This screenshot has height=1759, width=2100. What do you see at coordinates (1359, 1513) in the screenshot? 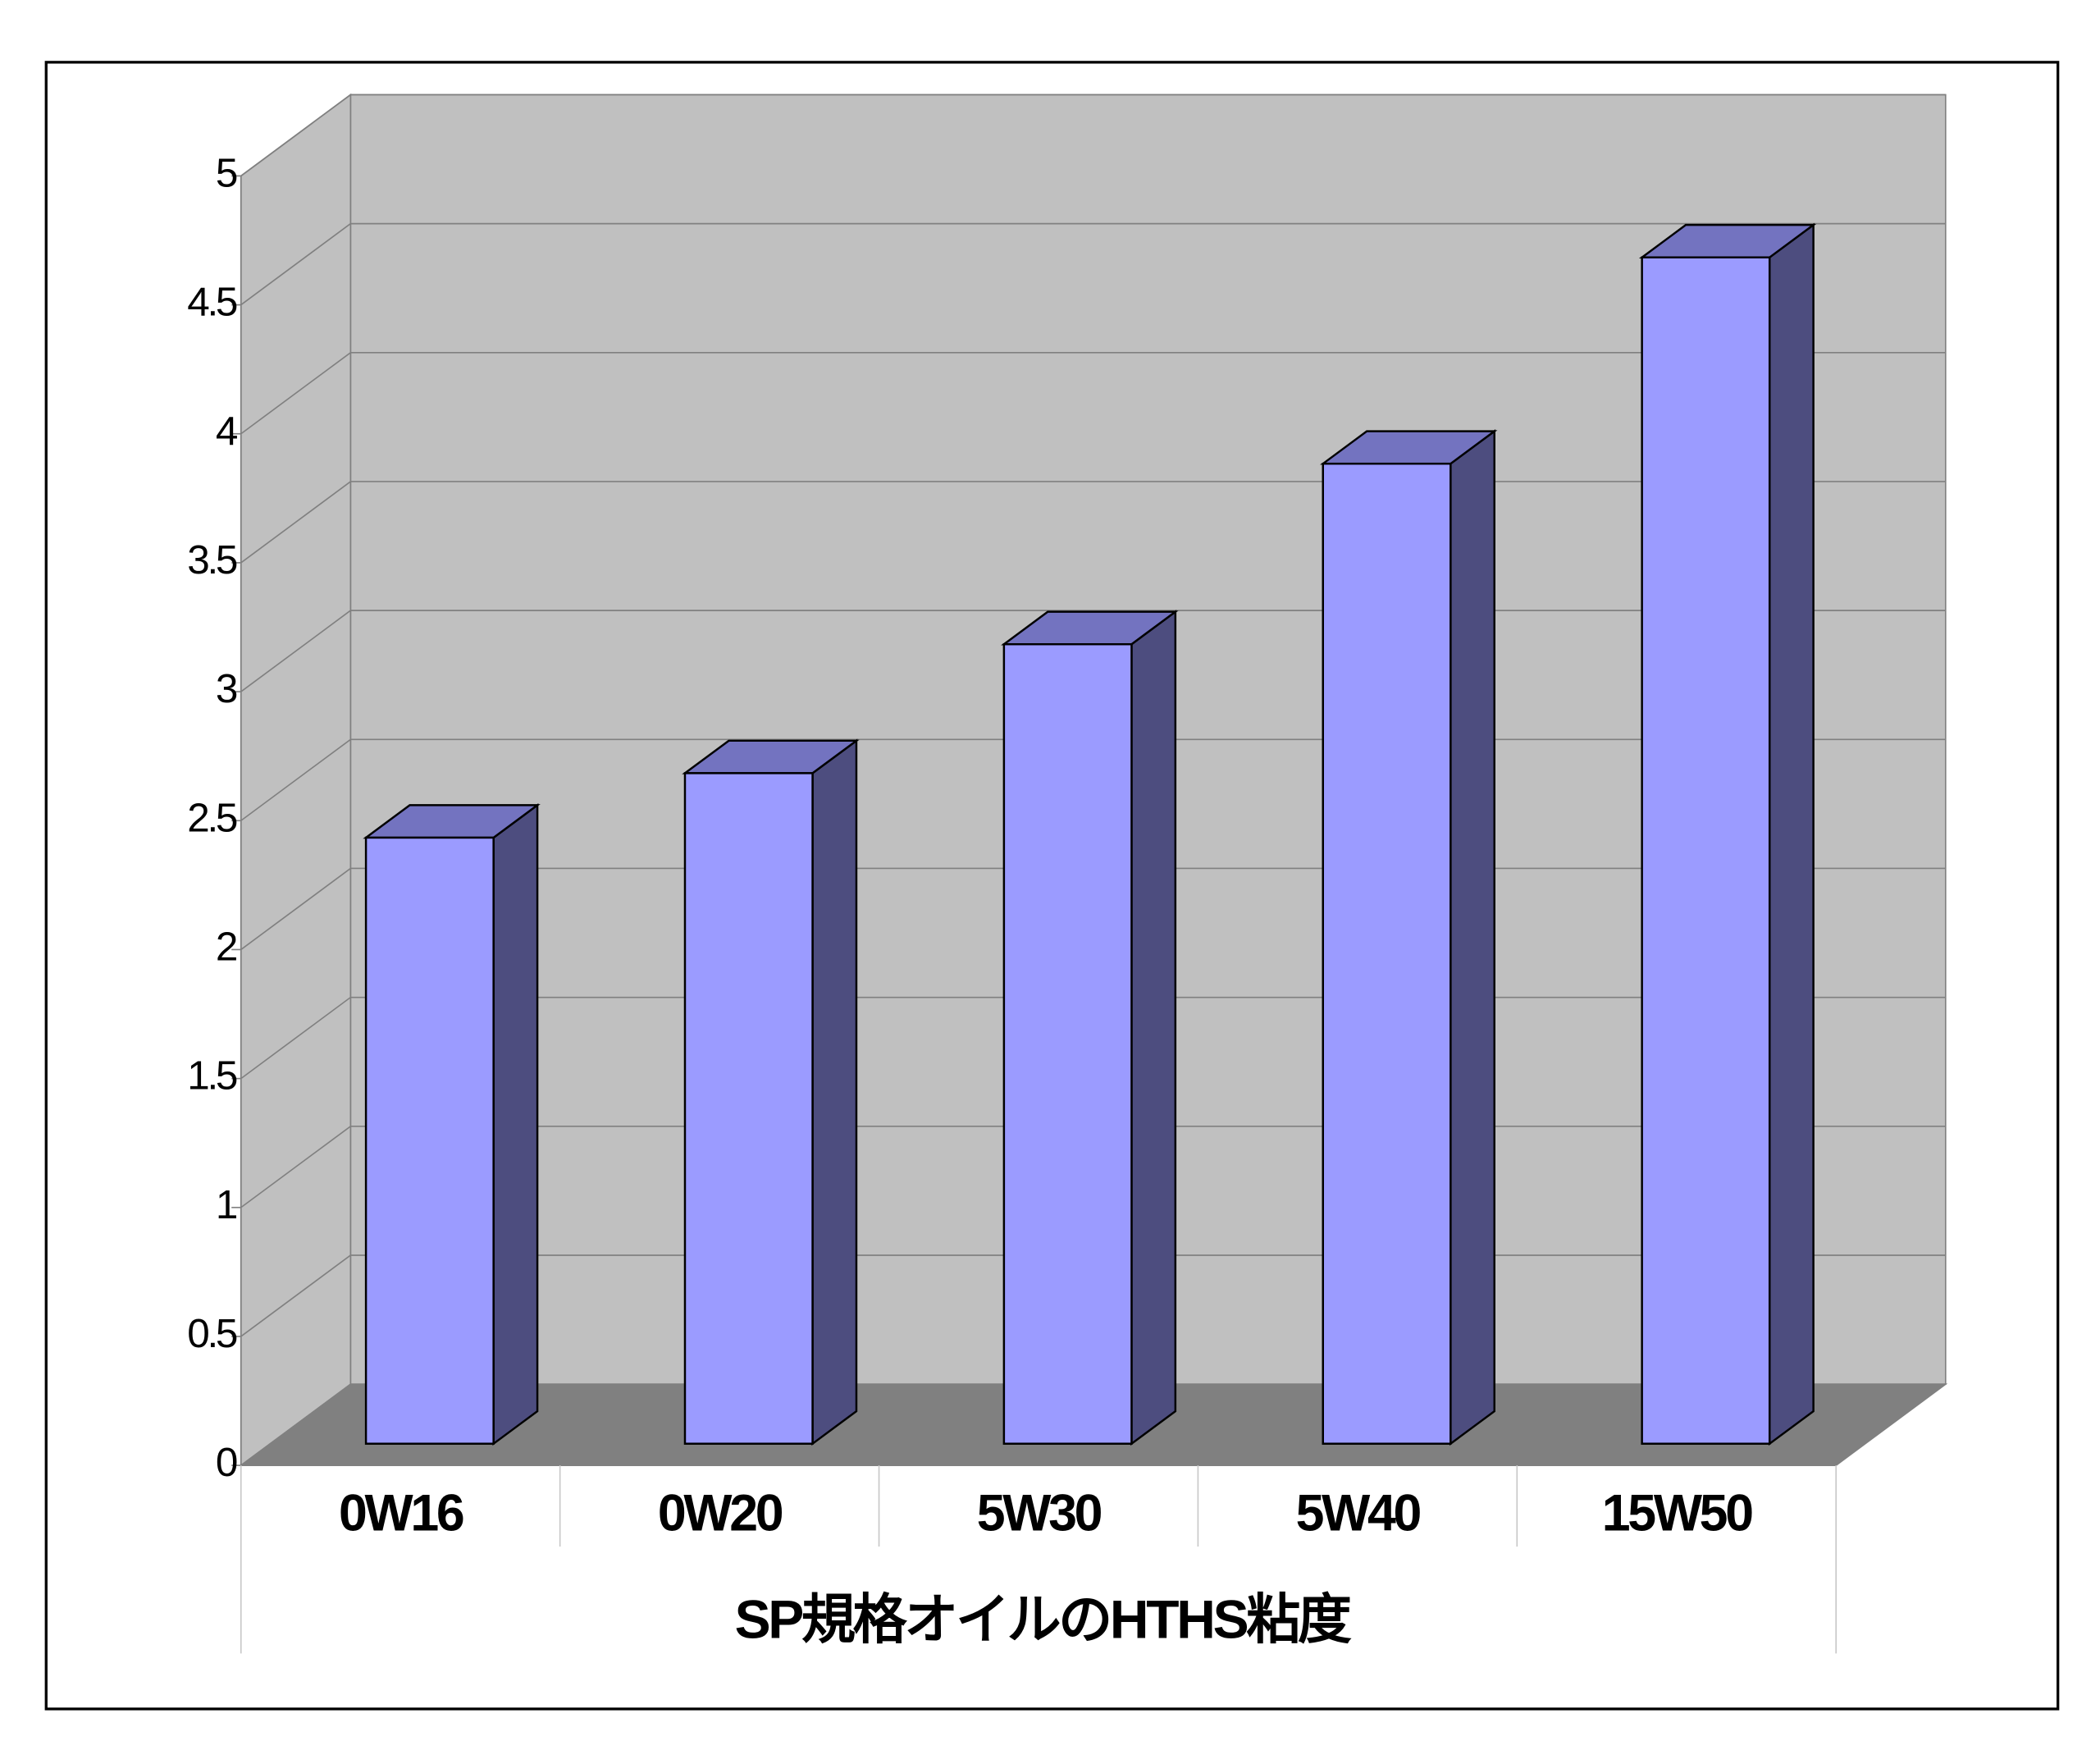
I see `x-tick-label: 5W40` at bounding box center [1359, 1513].